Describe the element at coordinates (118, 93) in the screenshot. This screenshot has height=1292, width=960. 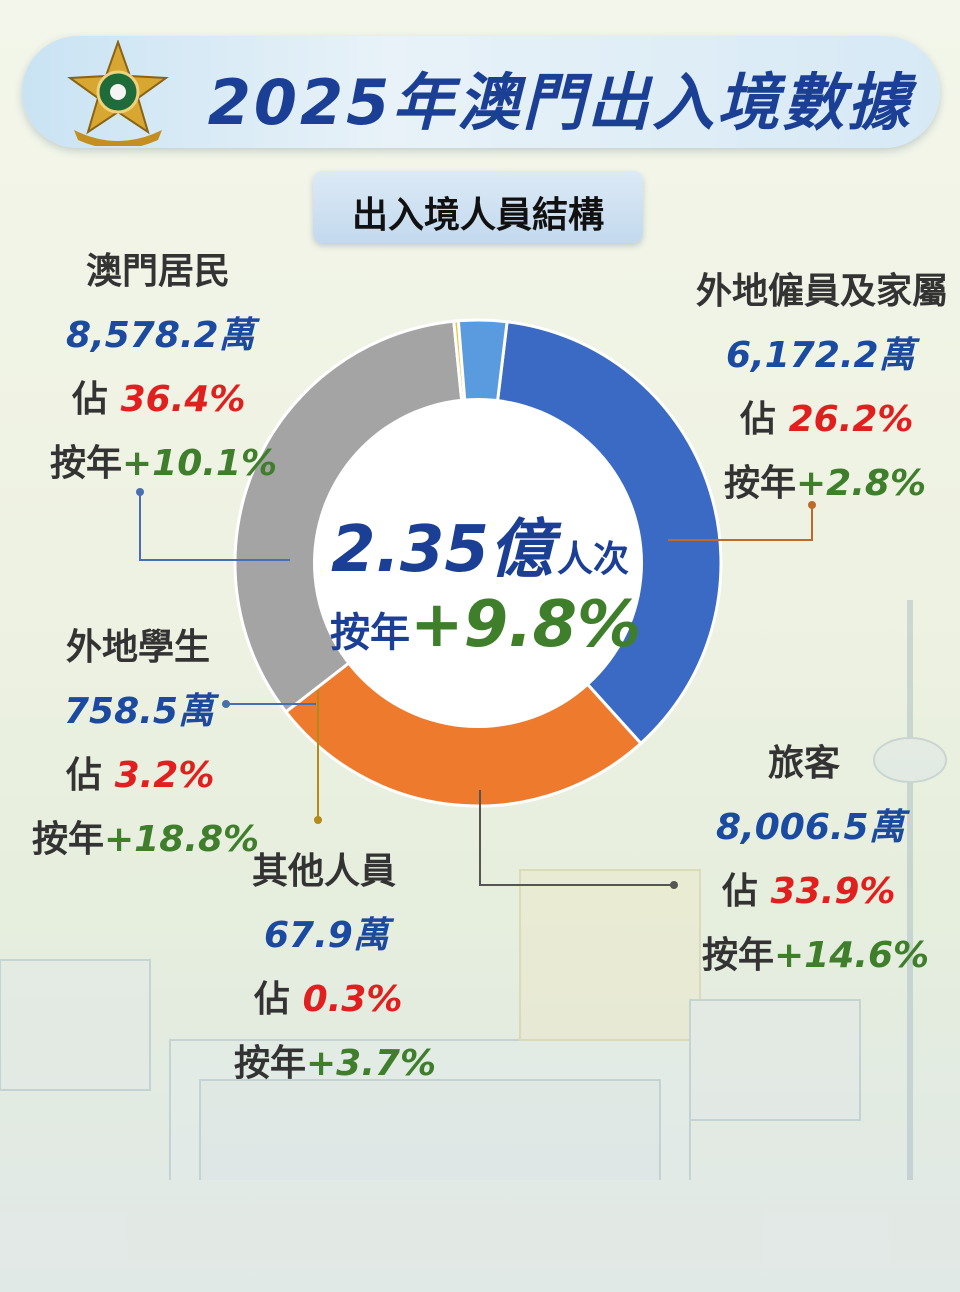
I see `customs-emblem-icon` at that location.